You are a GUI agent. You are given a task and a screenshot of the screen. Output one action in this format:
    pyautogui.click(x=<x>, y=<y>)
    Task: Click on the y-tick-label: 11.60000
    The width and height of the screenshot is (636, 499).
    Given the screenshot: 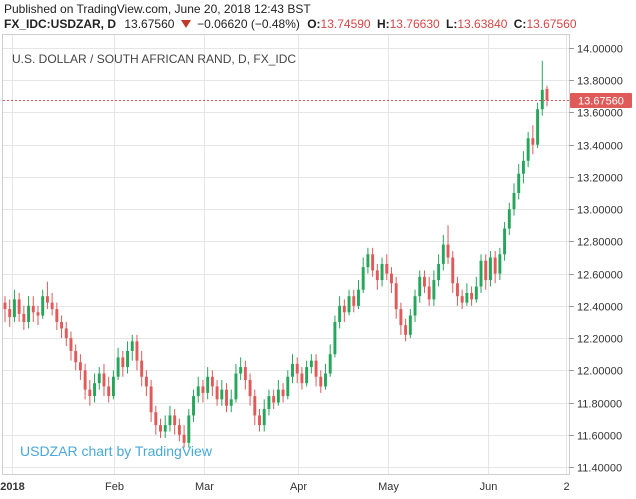 What is the action you would take?
    pyautogui.click(x=599, y=437)
    